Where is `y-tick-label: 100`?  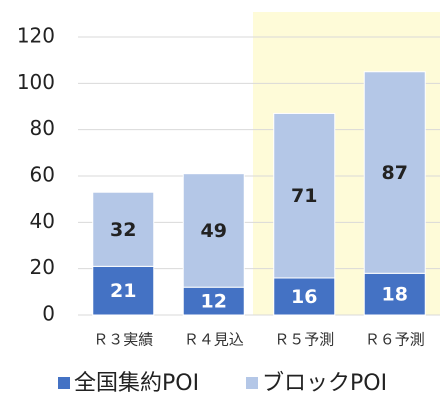 y-tick-label: 100 is located at coordinates (36, 82).